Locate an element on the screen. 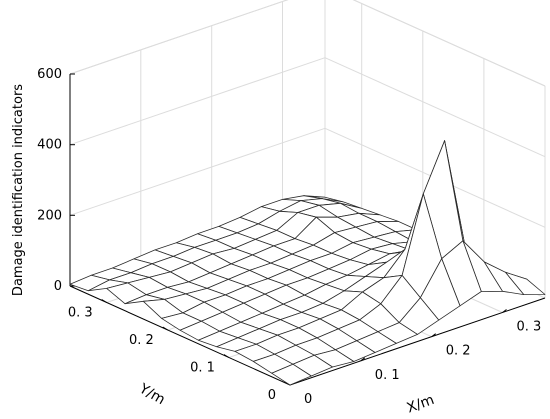  y-tick-label: 0. 3 is located at coordinates (80, 313).